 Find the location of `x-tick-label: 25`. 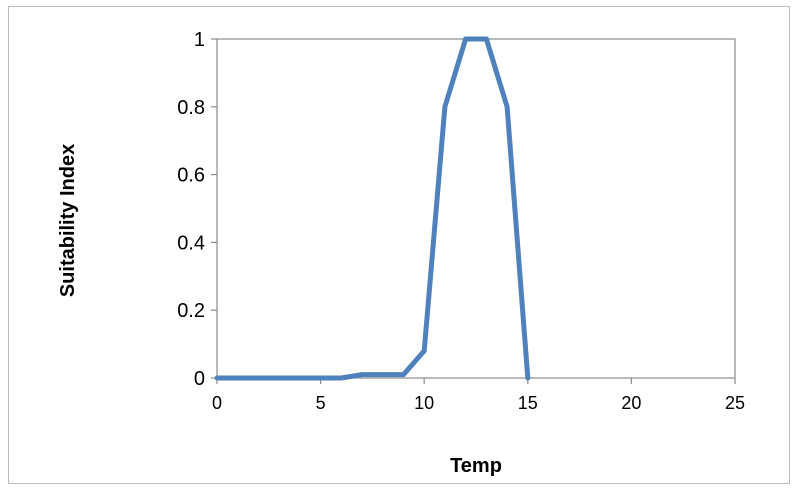

x-tick-label: 25 is located at coordinates (735, 403).